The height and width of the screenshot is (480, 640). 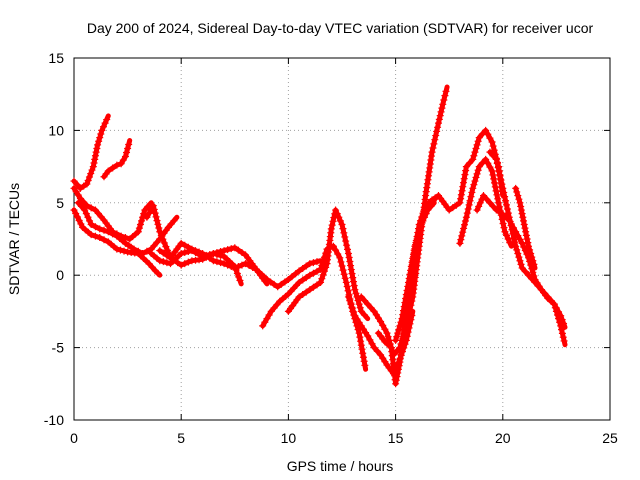 I want to click on x-tick-label: 0, so click(x=74, y=438).